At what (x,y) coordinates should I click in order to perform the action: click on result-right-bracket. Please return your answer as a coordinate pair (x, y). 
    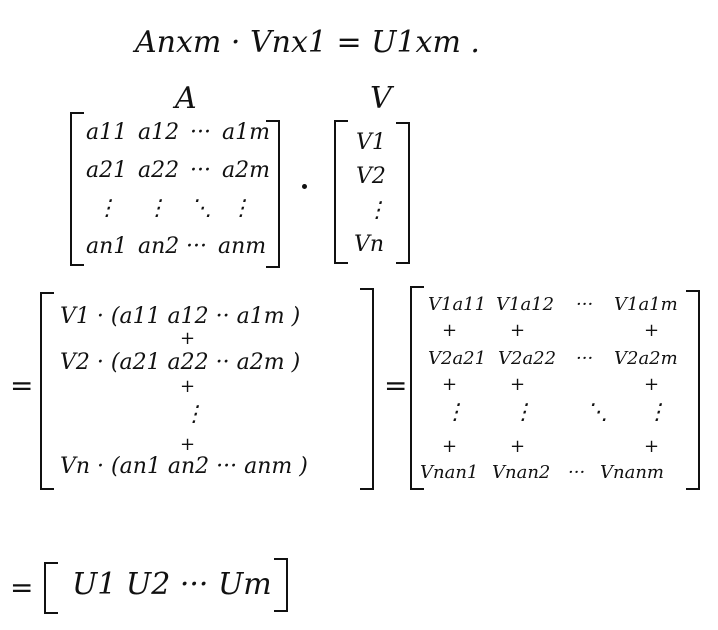
    Looking at the image, I should click on (281, 585).